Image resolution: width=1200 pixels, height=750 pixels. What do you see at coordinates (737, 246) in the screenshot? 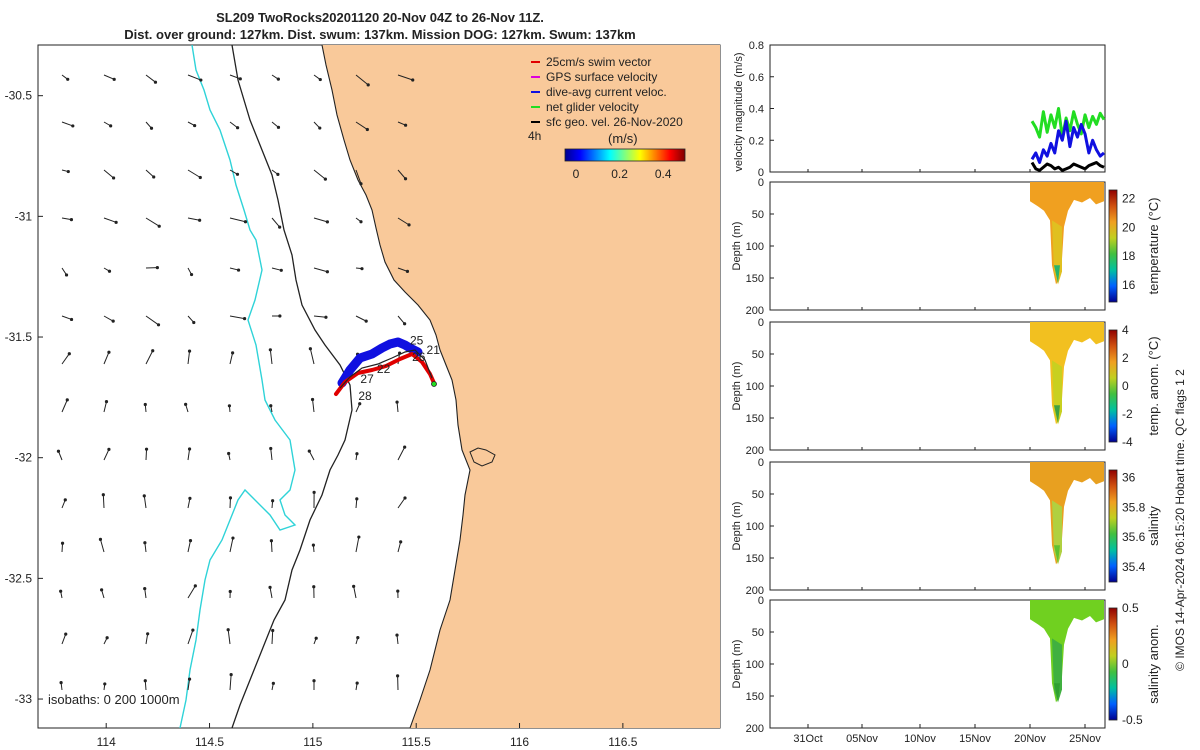
I see `temperature-section-ylabel: Depth (m)` at bounding box center [737, 246].